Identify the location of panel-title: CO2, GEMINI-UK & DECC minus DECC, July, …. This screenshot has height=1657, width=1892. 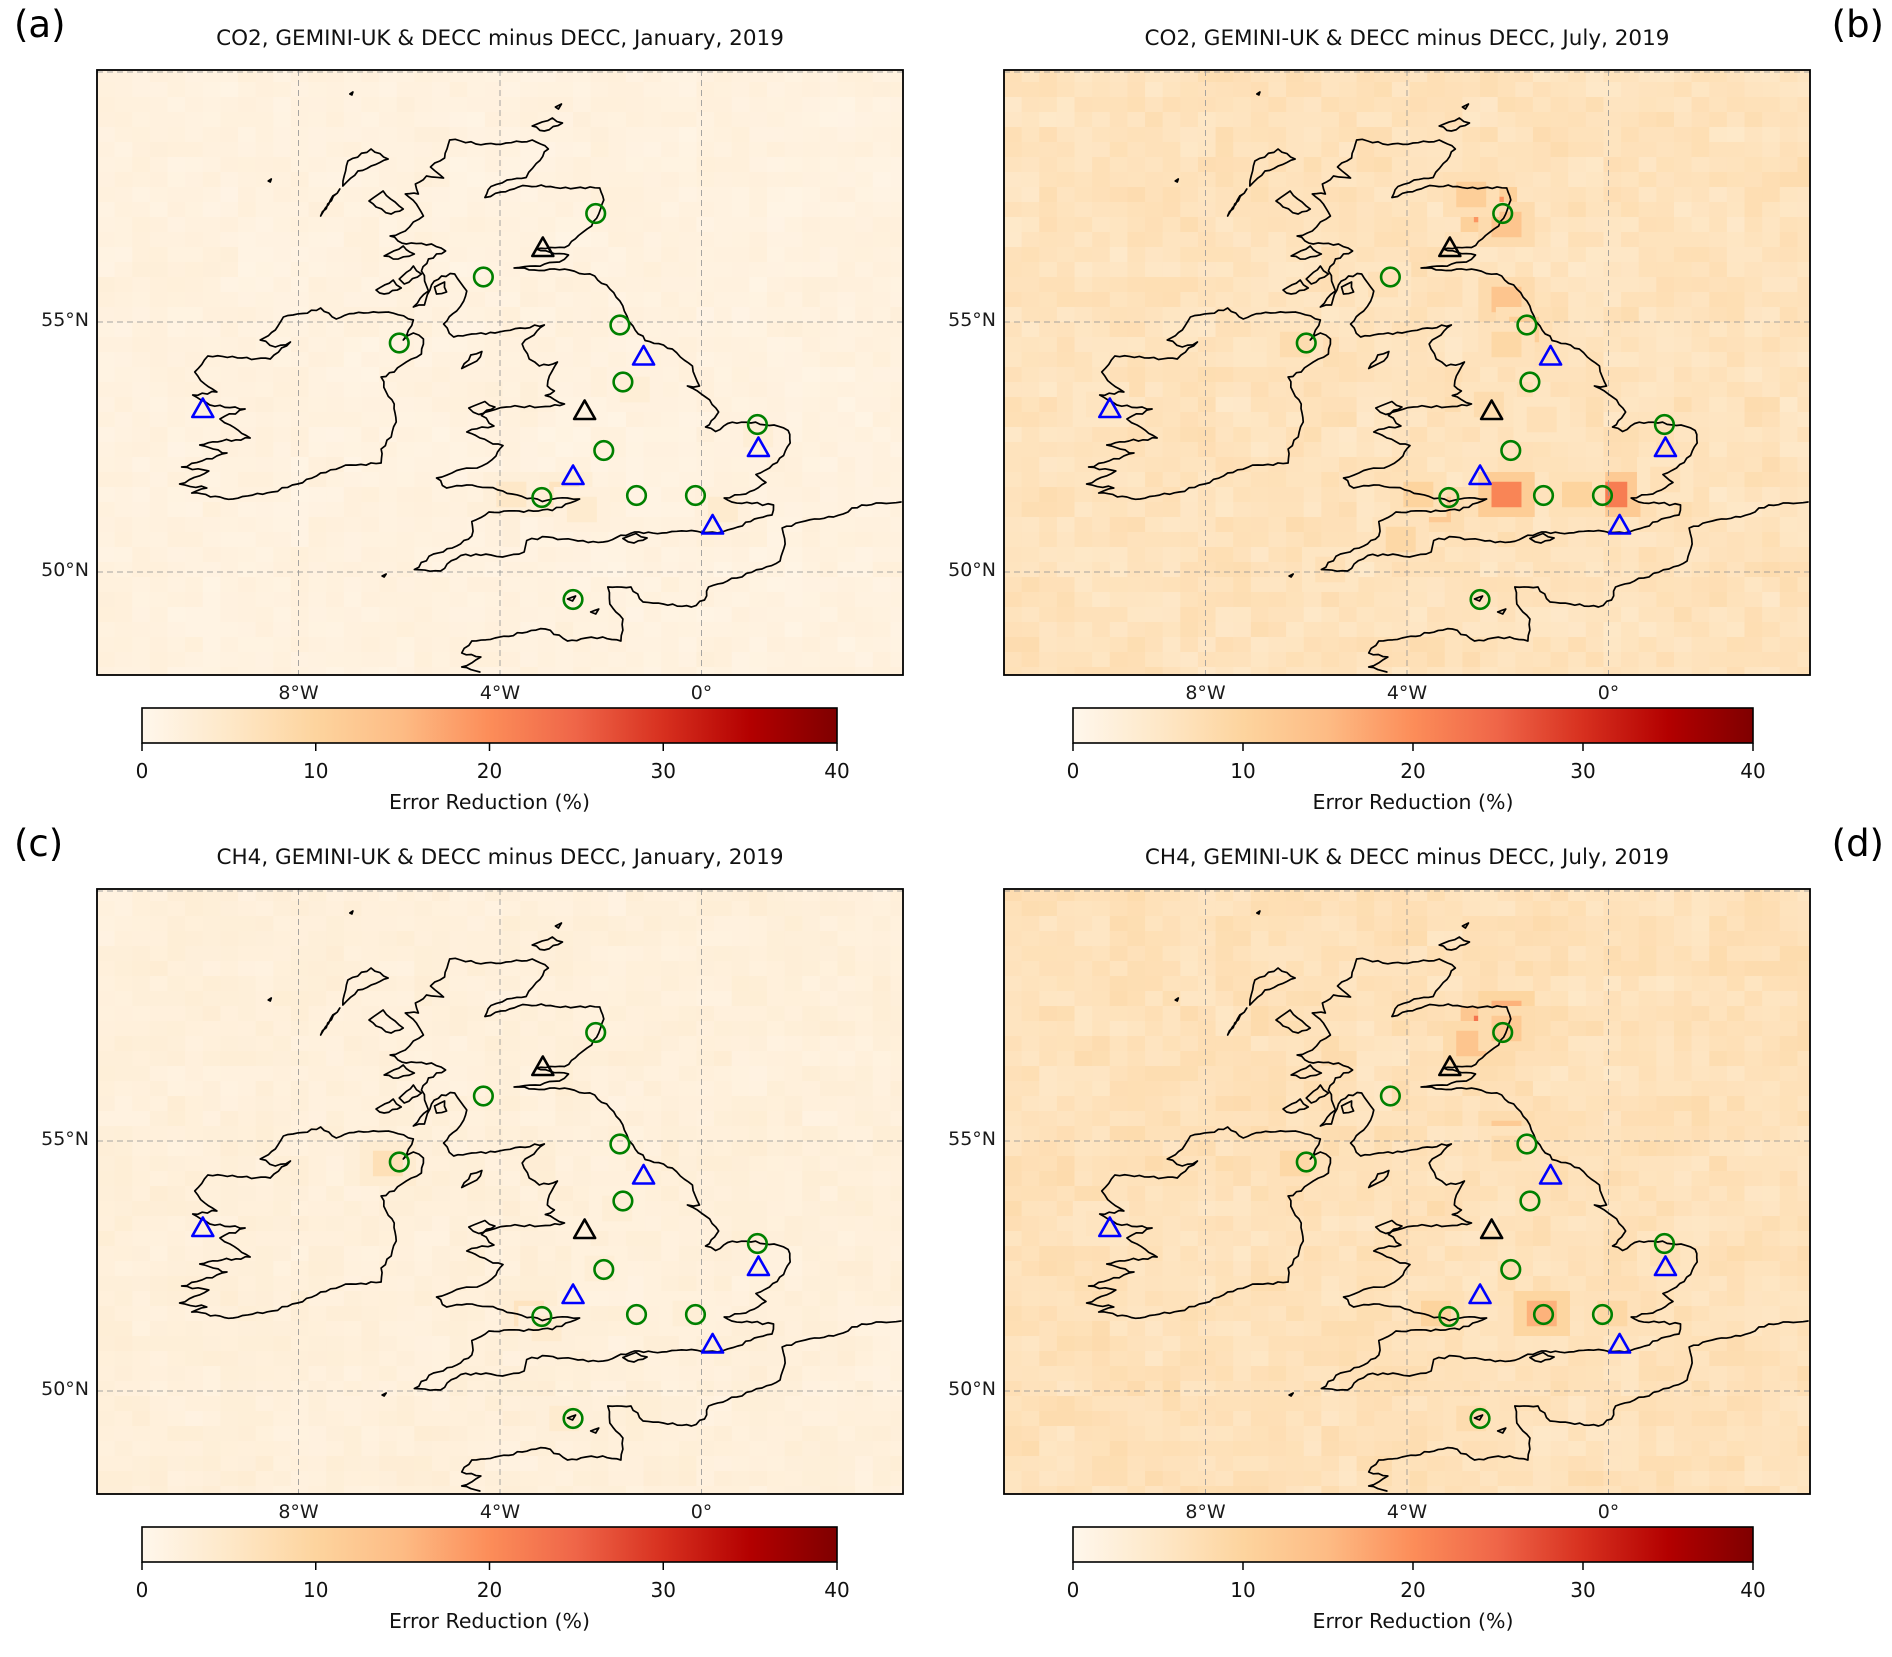
(1407, 38).